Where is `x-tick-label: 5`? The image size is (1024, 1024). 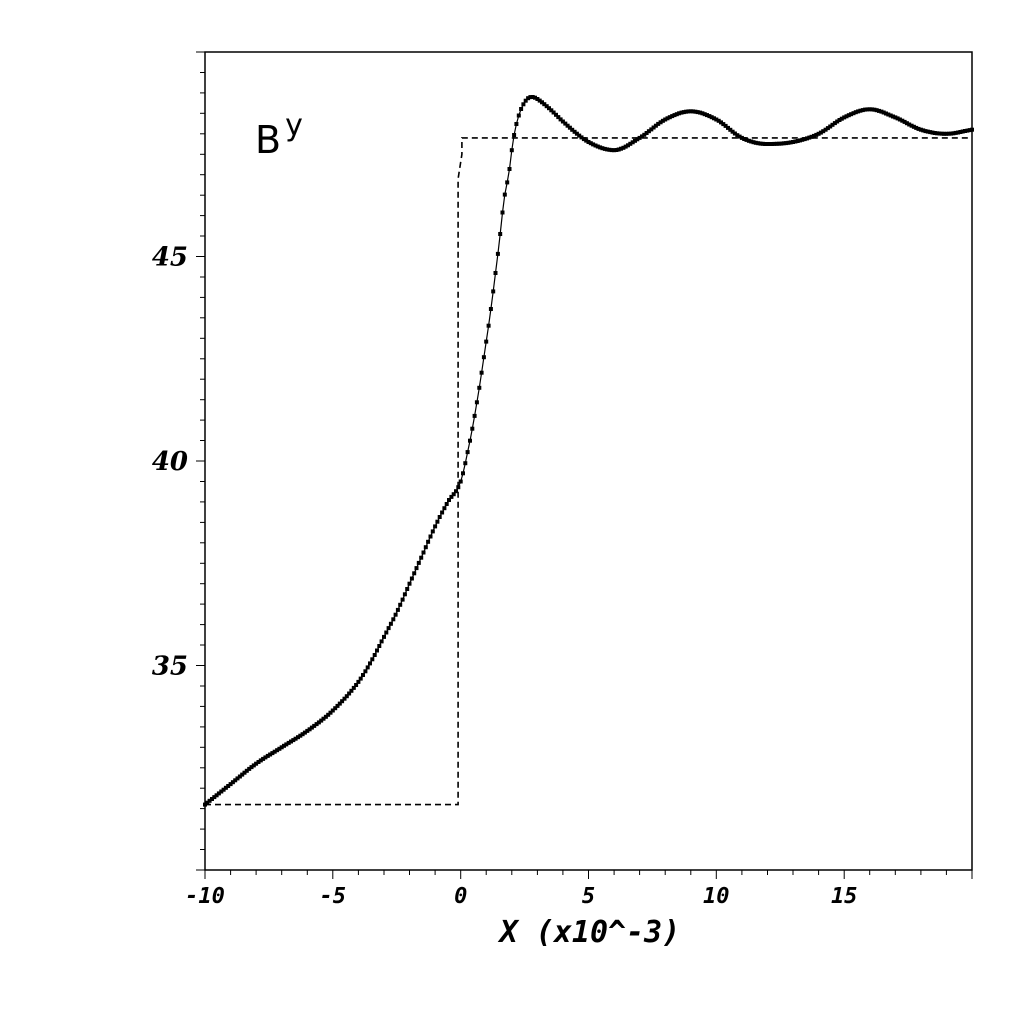 x-tick-label: 5 is located at coordinates (588, 896).